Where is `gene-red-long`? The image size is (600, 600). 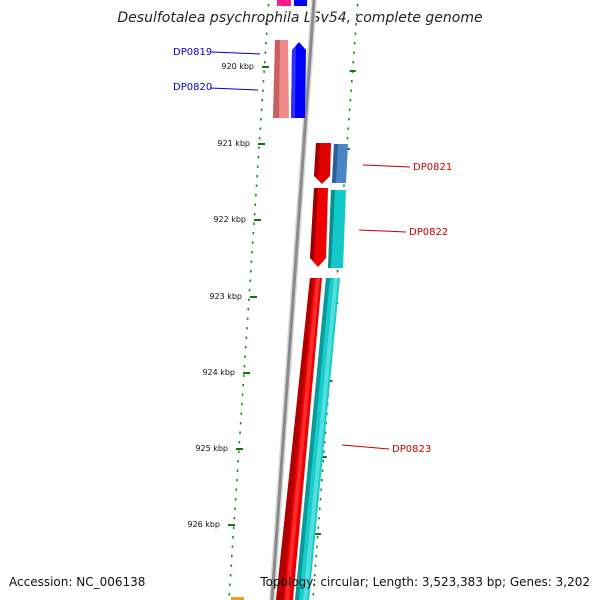
gene-red-long is located at coordinates (299, 439).